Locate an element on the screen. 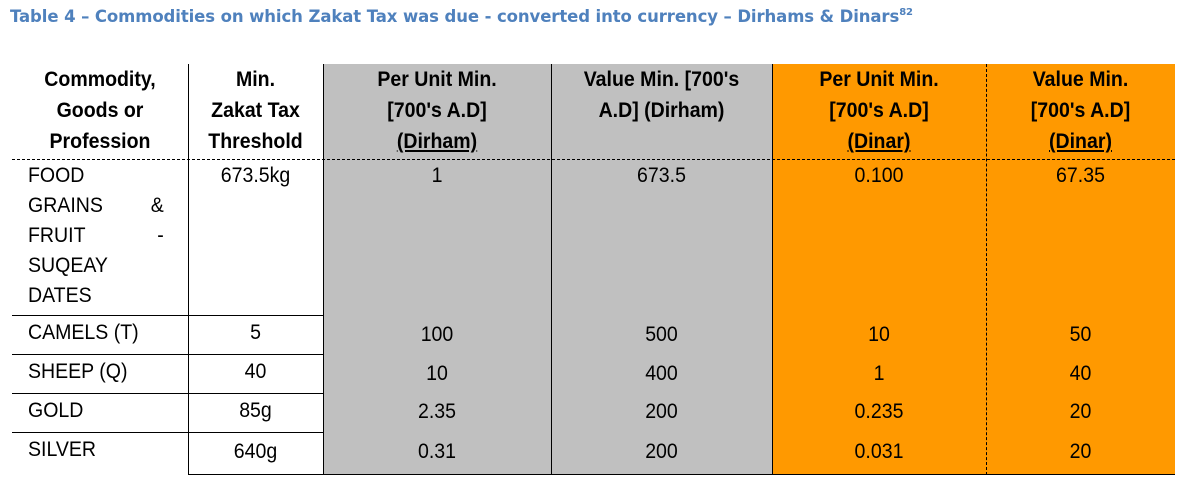 The width and height of the screenshot is (1200, 493). row-food-dirham-unit: 1 is located at coordinates (437, 175).